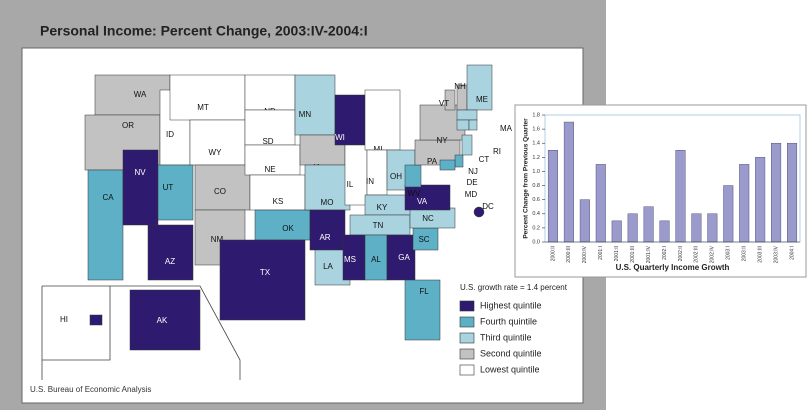 Image resolution: width=809 pixels, height=415 pixels. What do you see at coordinates (350, 259) in the screenshot?
I see `state-label: MS` at bounding box center [350, 259].